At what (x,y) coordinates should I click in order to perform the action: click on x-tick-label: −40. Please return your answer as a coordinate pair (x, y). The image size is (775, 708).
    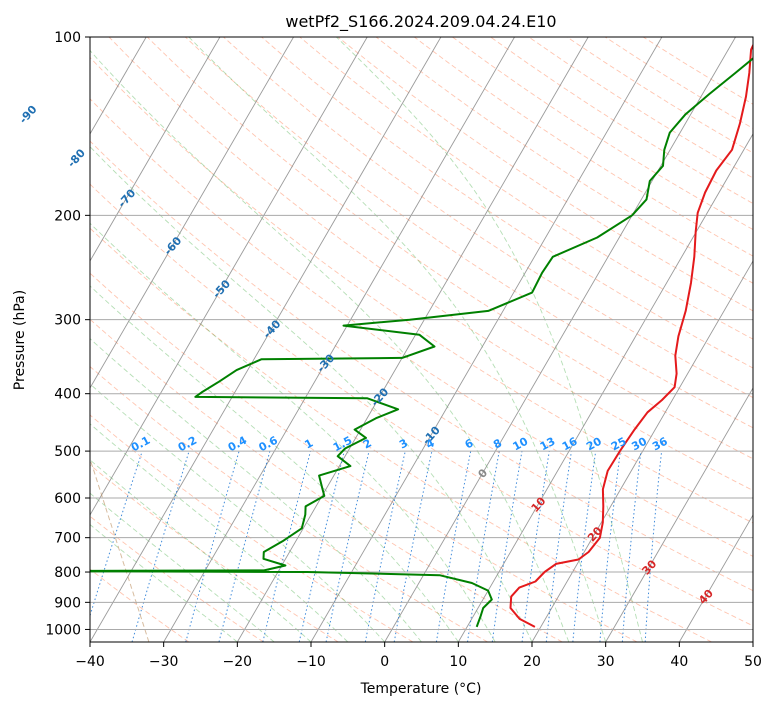
    Looking at the image, I should click on (90, 662).